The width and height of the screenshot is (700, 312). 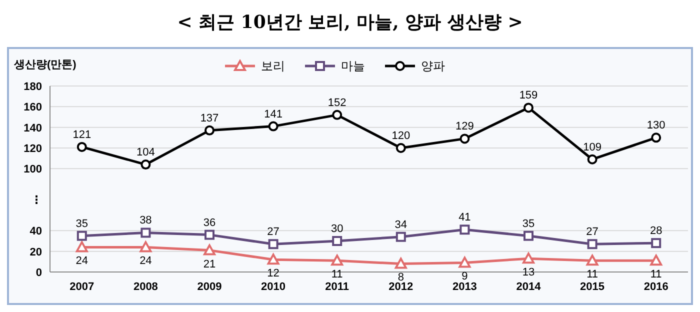 What do you see at coordinates (337, 102) in the screenshot?
I see `data-label: 152` at bounding box center [337, 102].